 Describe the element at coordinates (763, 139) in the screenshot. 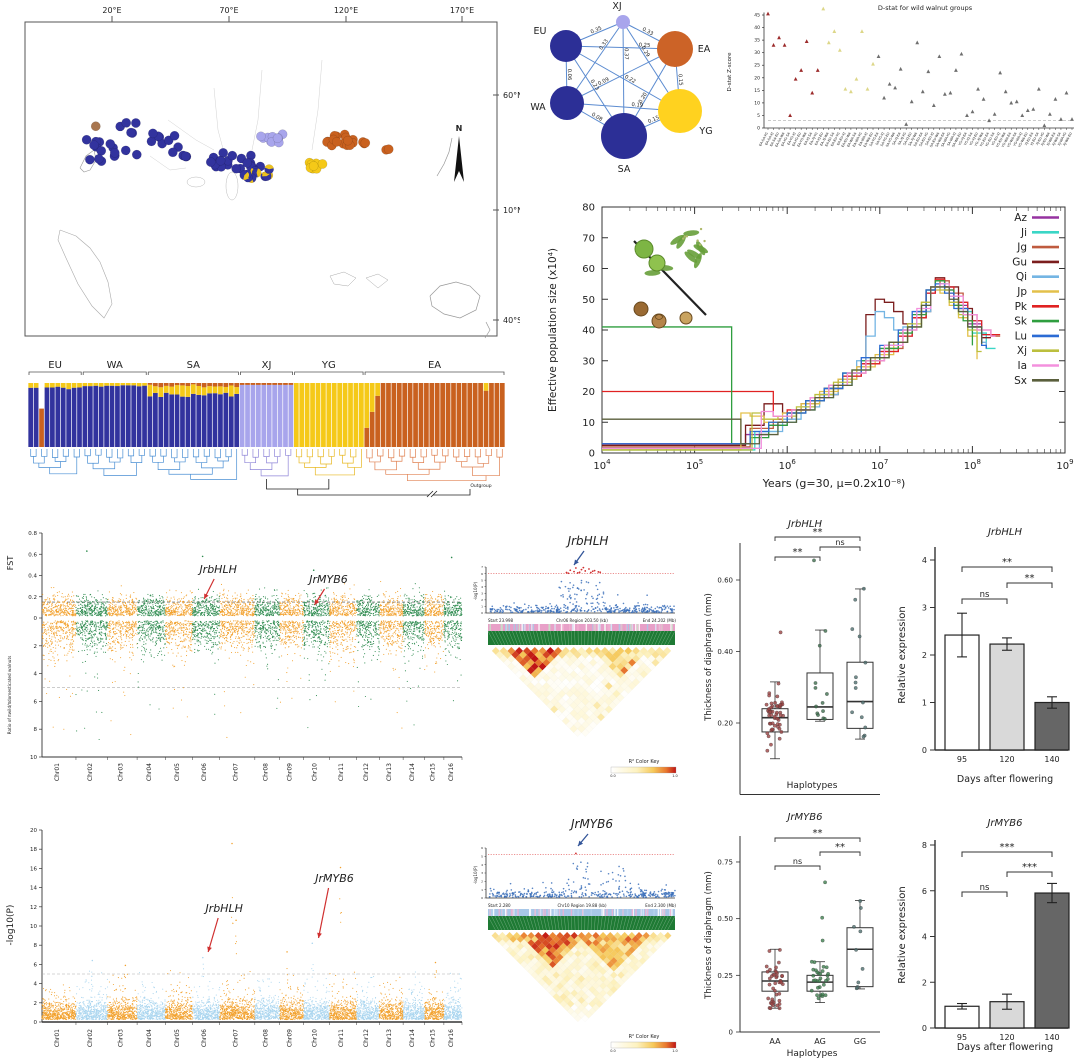

I see `dstat-trio-label: EA-SA-YG` at that location.